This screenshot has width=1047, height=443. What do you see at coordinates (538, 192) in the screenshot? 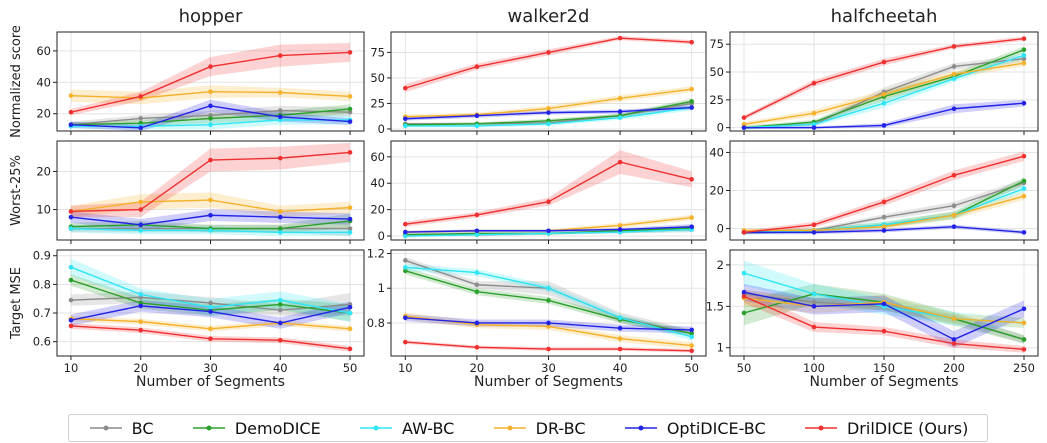
I see `chart-panel: 0 20 40 60` at bounding box center [538, 192].